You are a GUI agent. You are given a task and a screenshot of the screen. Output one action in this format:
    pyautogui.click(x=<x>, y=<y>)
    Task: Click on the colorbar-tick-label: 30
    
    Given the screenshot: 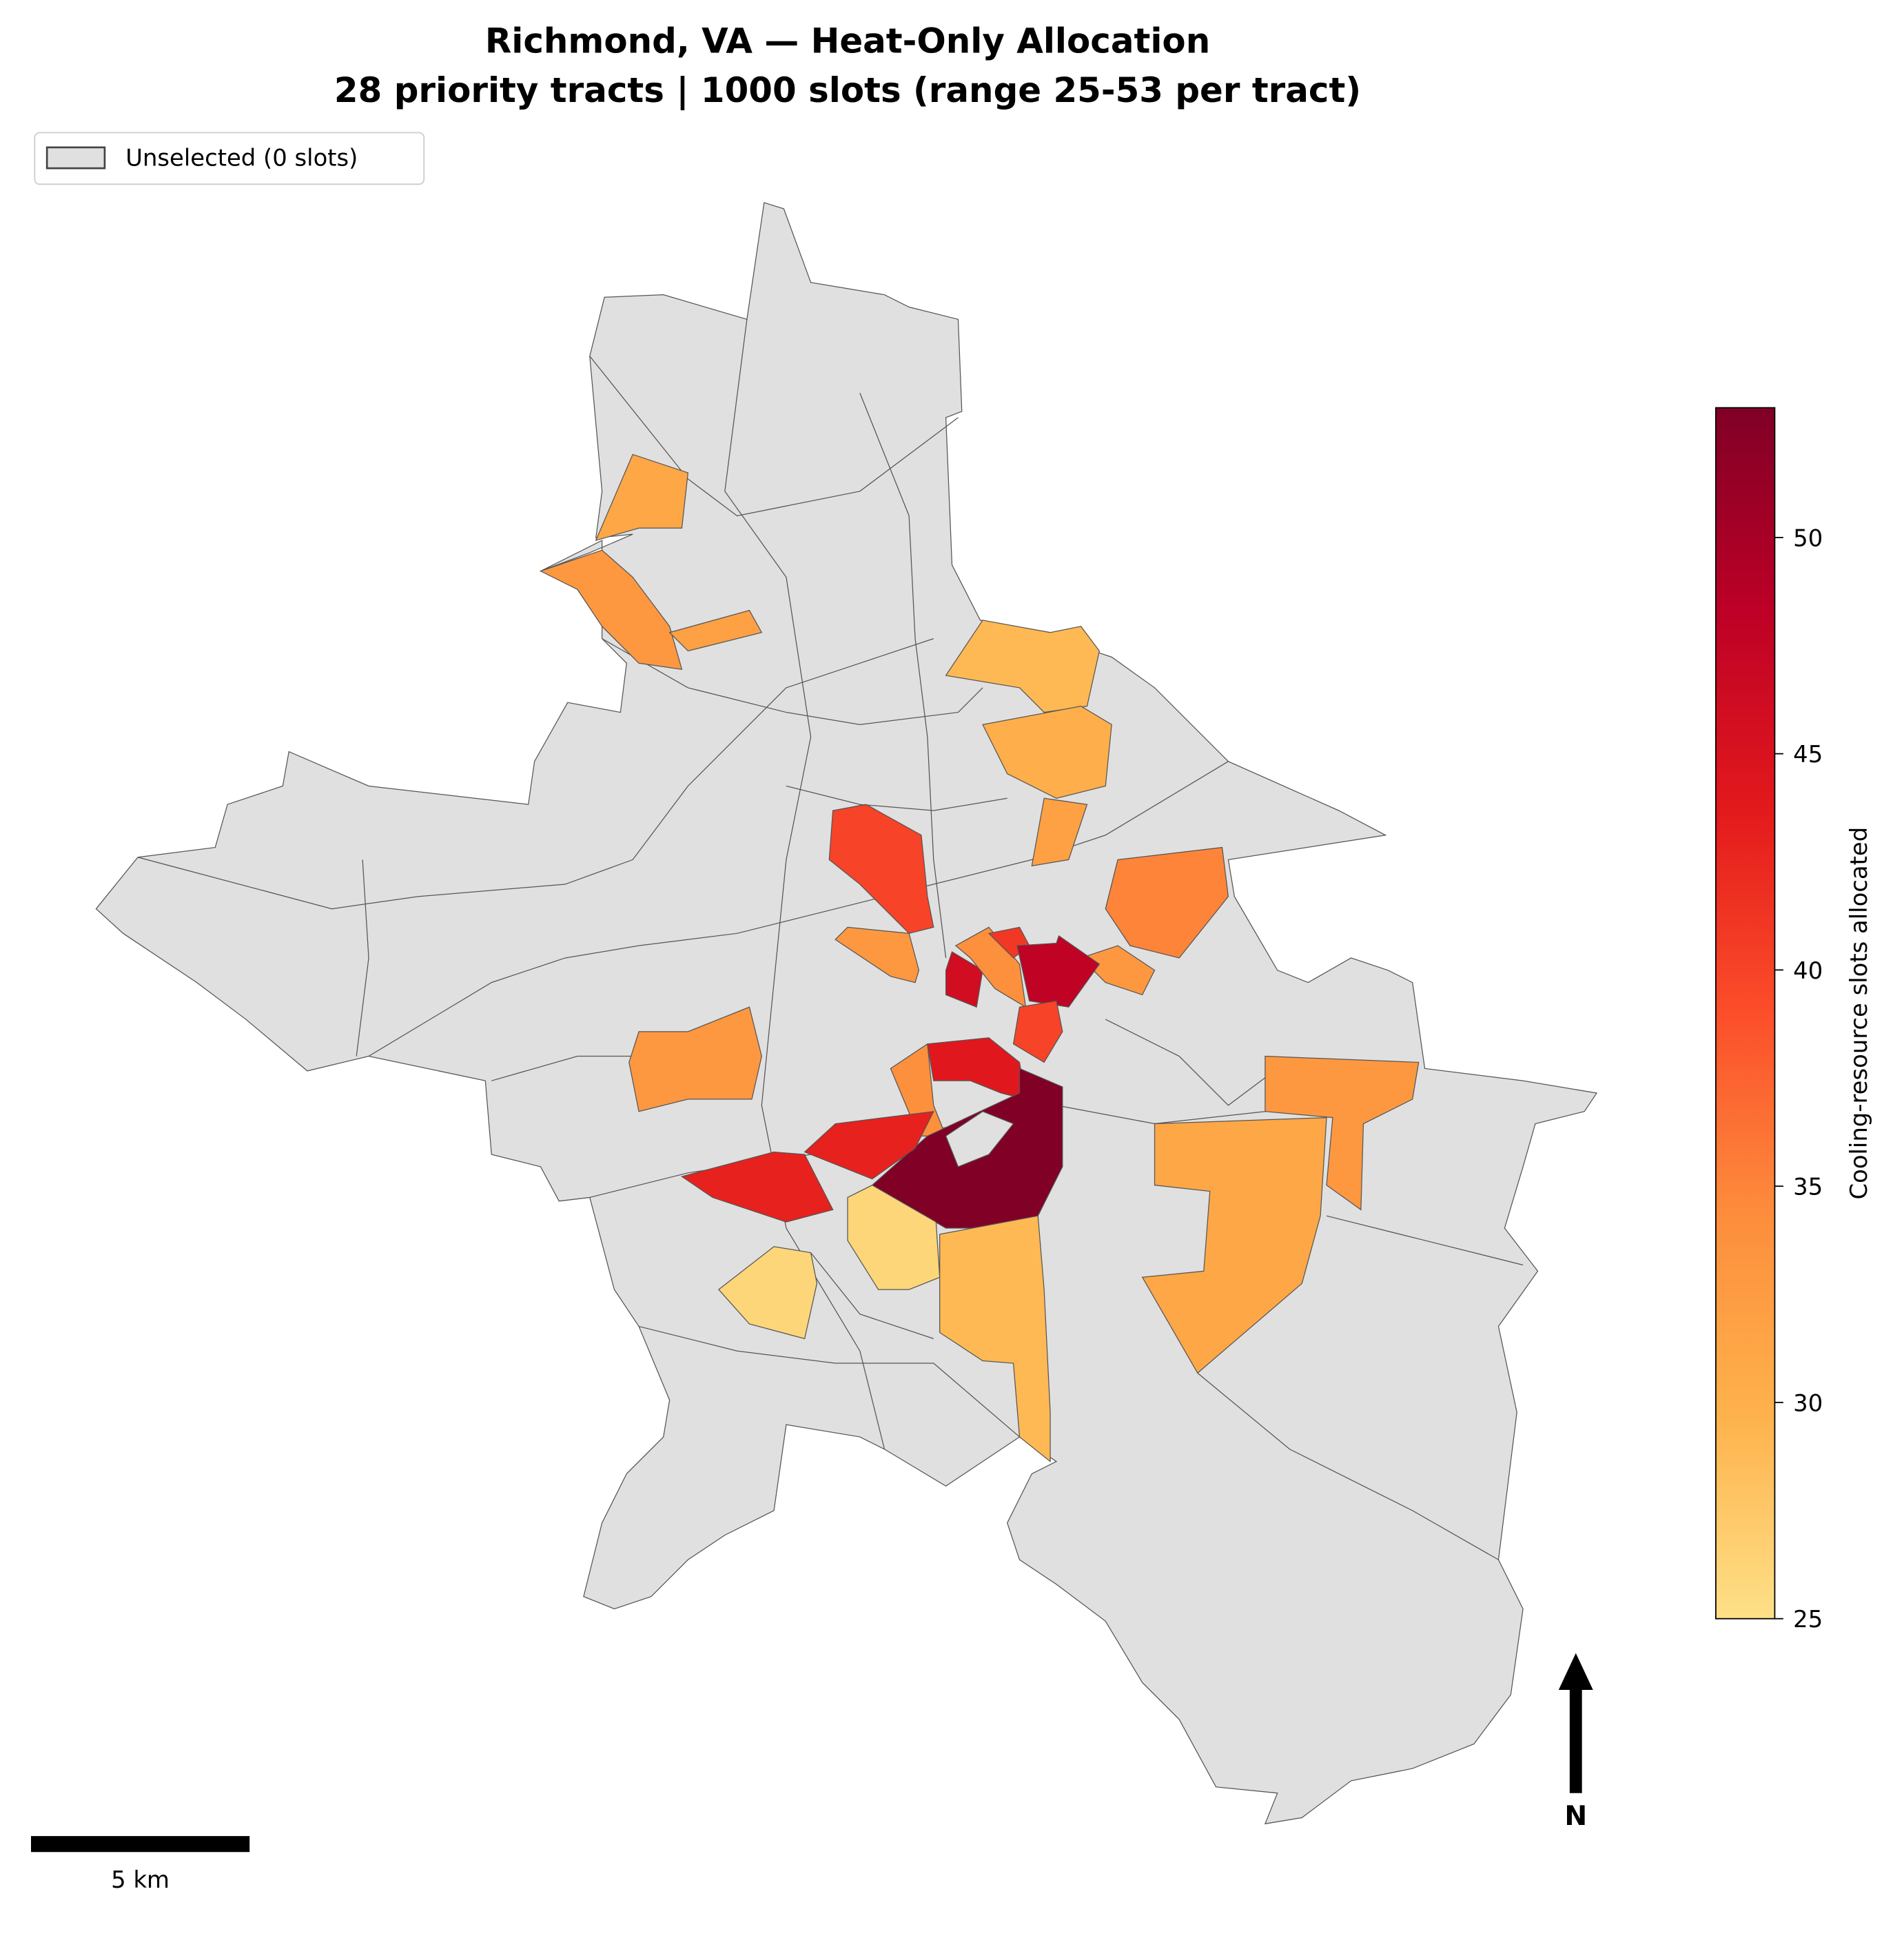 What is the action you would take?
    pyautogui.click(x=1808, y=1402)
    